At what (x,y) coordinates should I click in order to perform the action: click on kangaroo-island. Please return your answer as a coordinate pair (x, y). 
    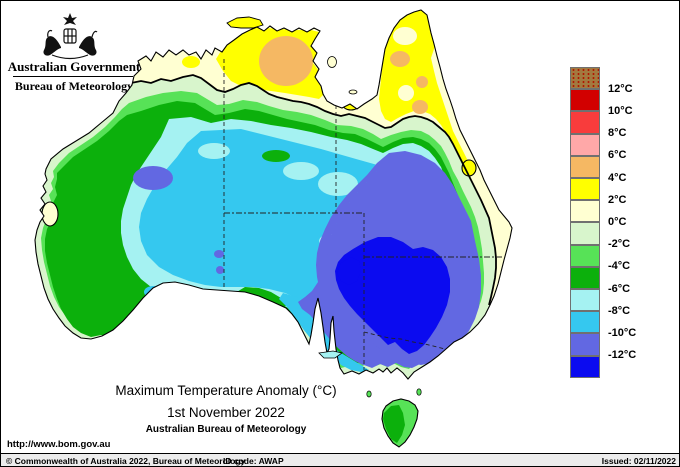
    Looking at the image, I should click on (330, 354).